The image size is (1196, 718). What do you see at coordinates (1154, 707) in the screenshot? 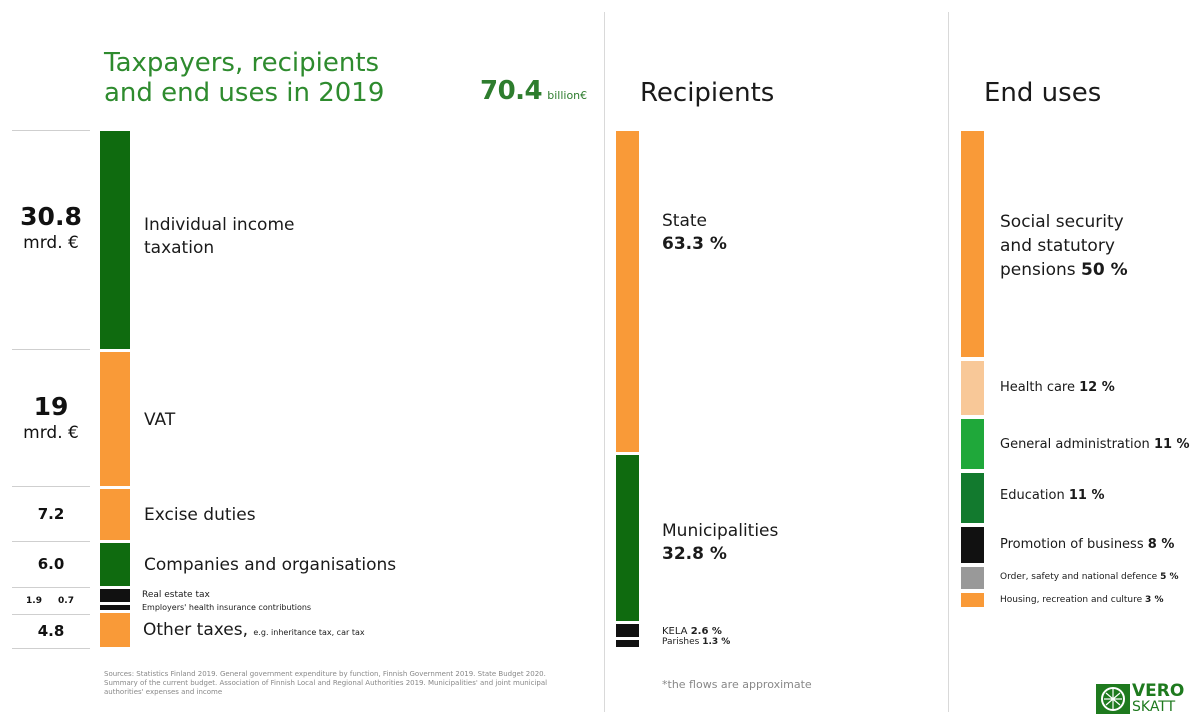
I see `logo-line-2: SKATT` at bounding box center [1154, 707].